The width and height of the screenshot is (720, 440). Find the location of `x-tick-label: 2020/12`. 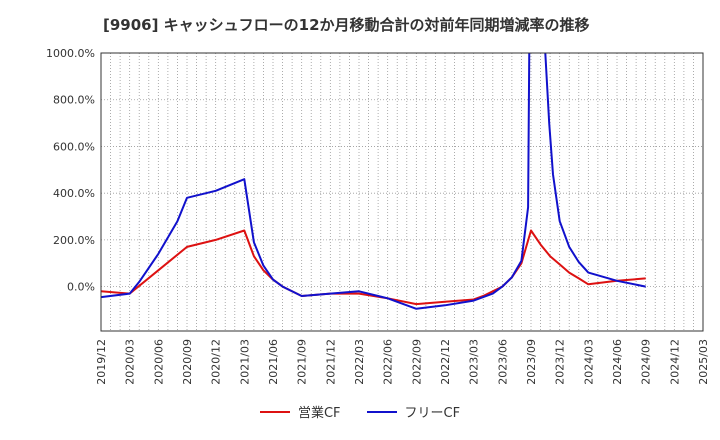

x-tick-label: 2020/12 is located at coordinates (216, 362).